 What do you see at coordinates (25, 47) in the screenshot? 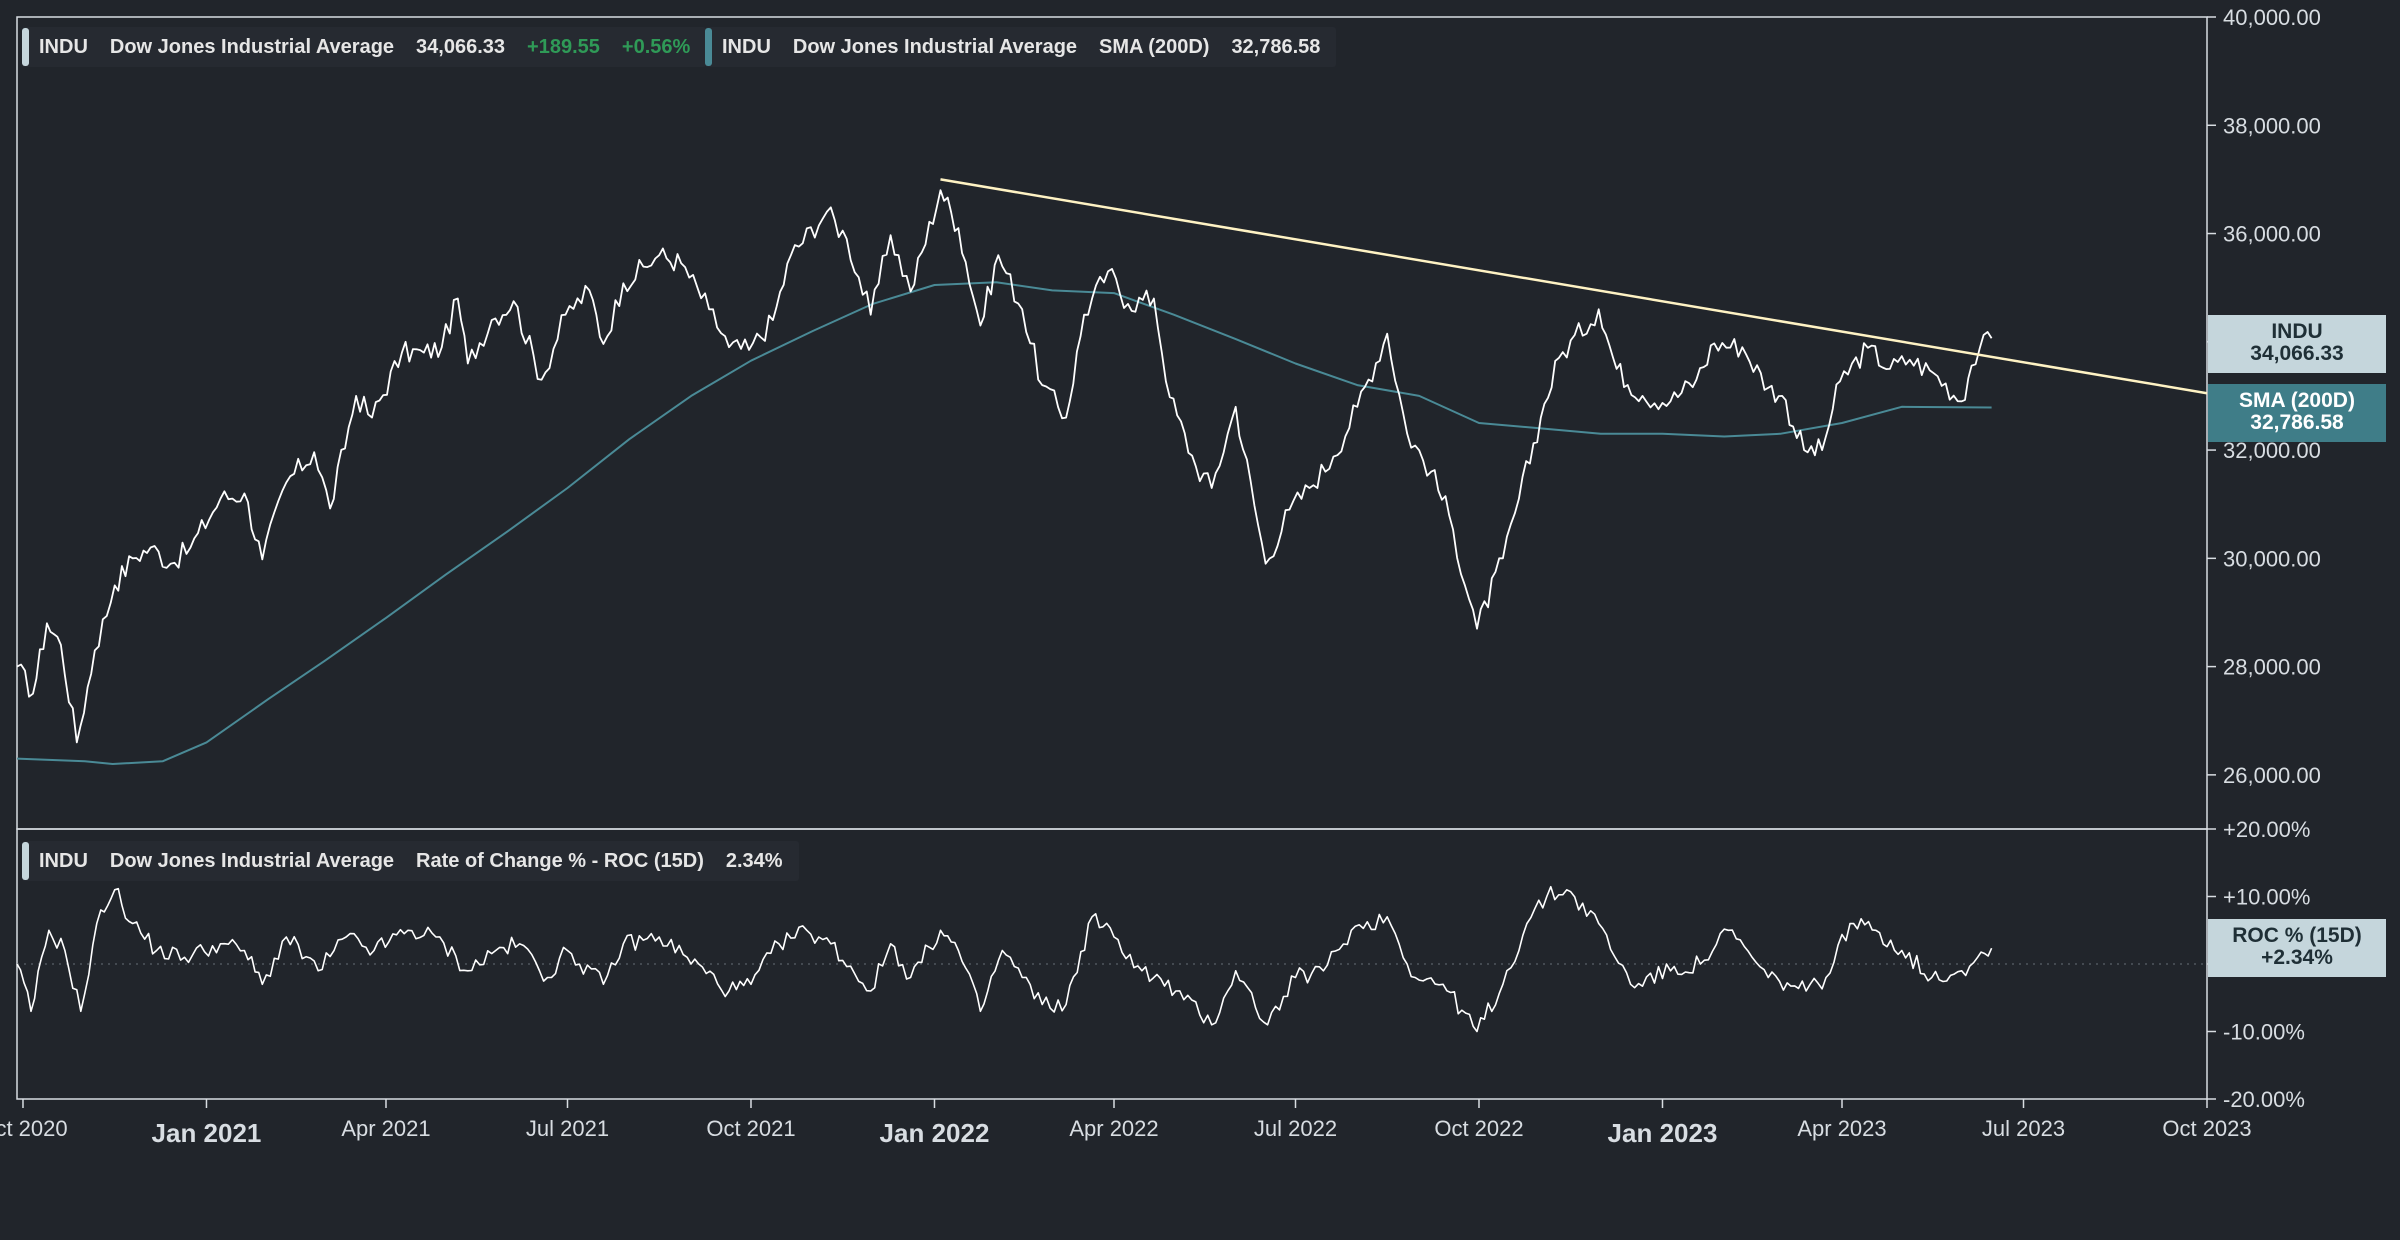
I see `price-legend-swatch` at bounding box center [25, 47].